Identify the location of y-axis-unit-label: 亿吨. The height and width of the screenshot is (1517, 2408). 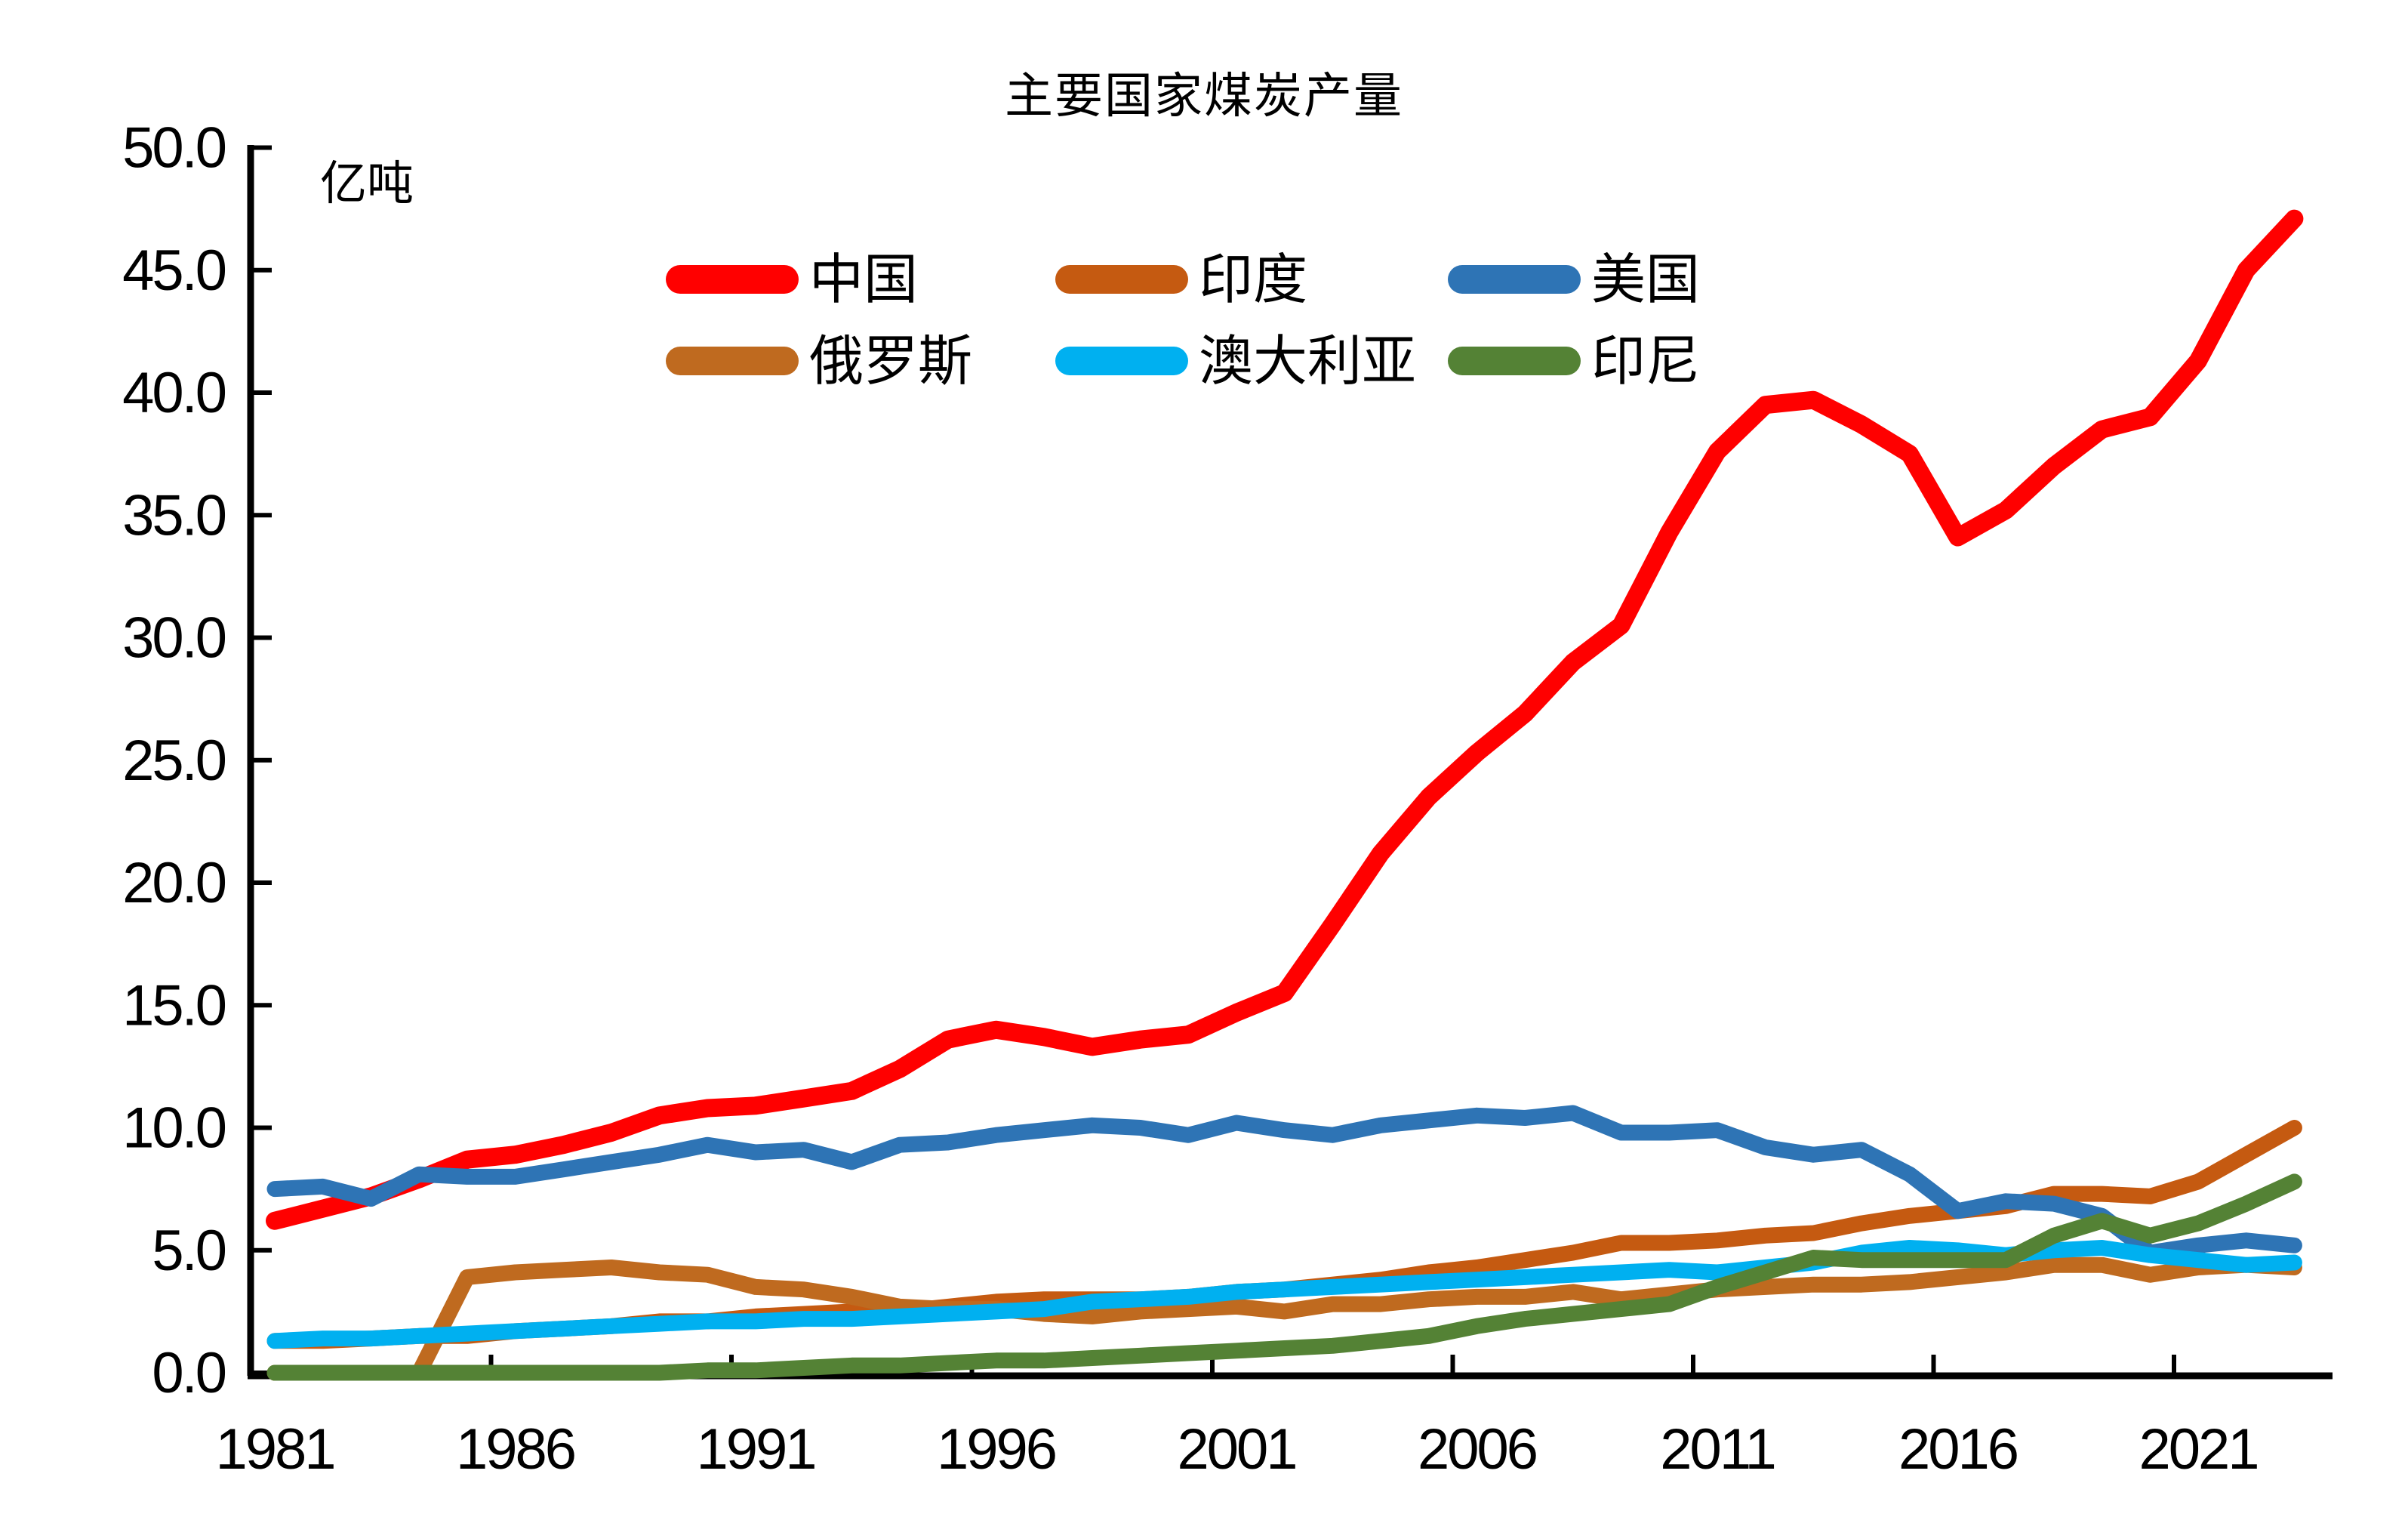
(367, 183).